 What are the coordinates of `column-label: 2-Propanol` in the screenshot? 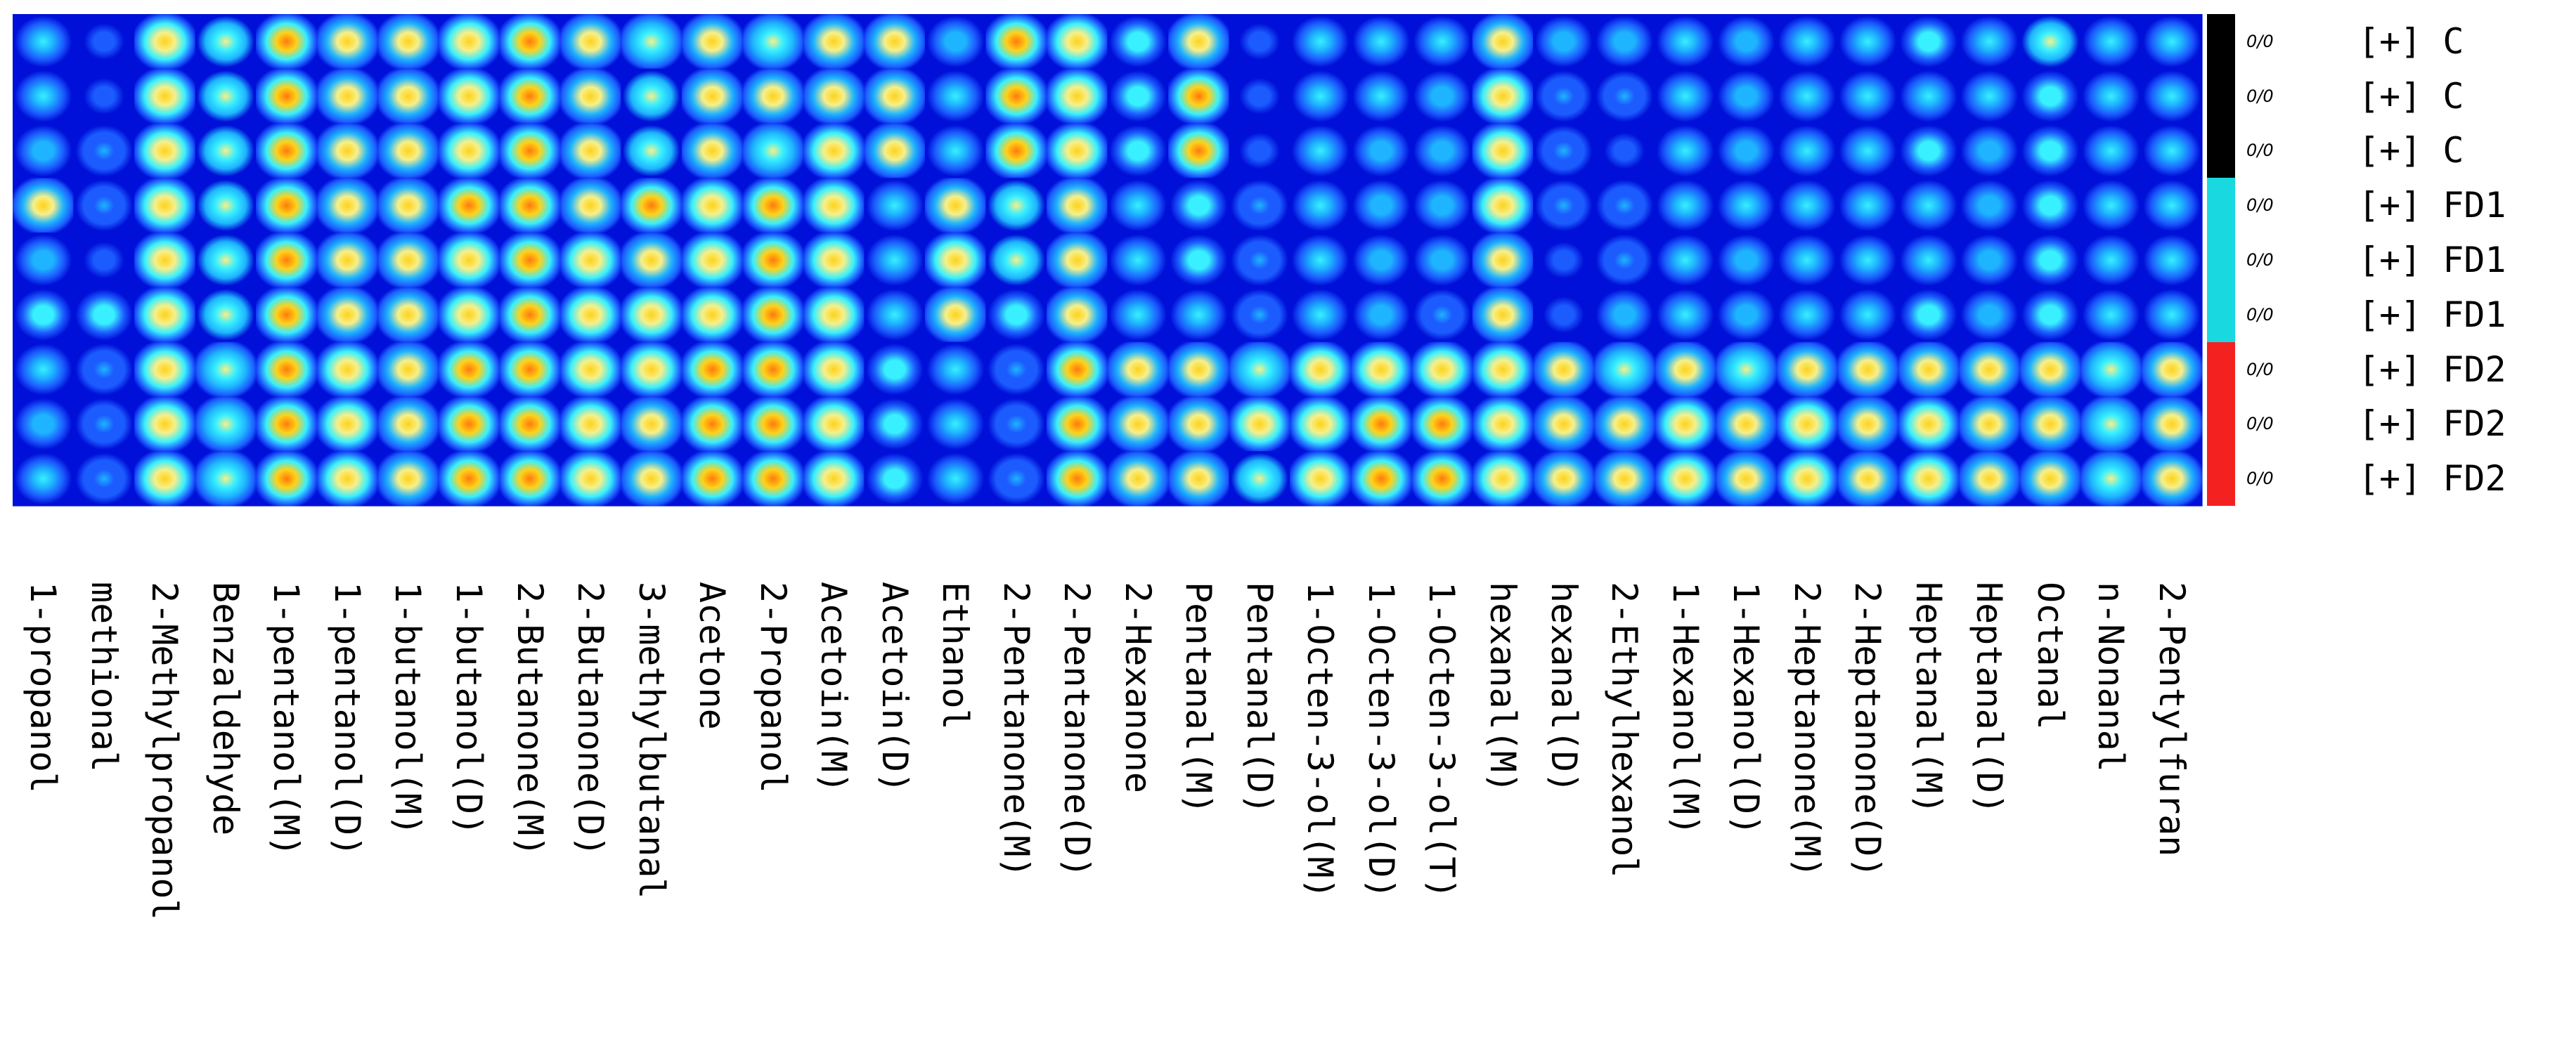 It's located at (773, 807).